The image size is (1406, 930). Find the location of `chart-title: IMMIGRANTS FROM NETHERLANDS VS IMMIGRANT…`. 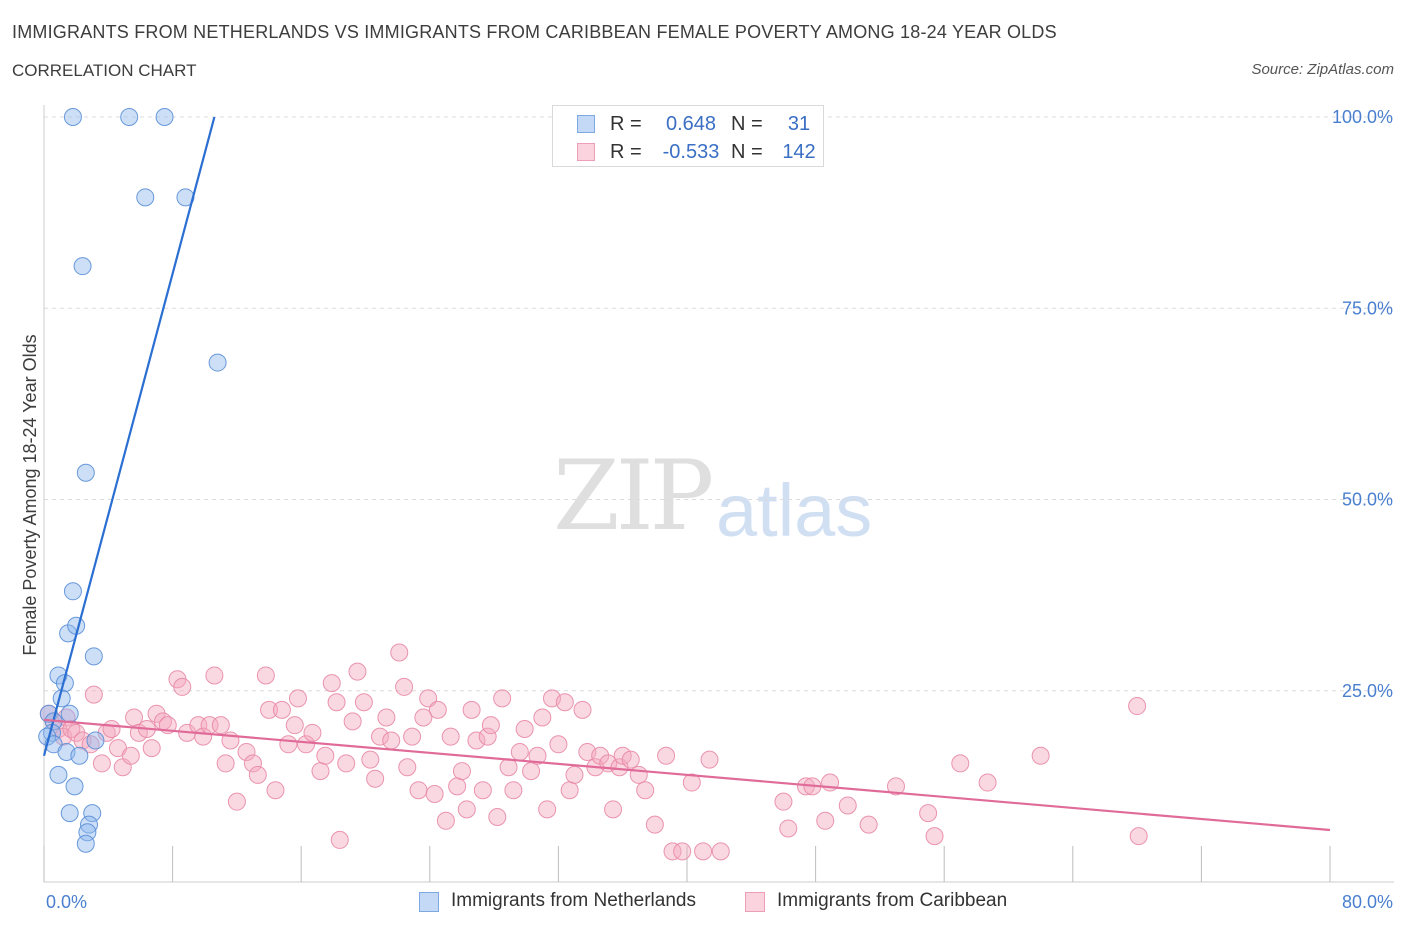

chart-title: IMMIGRANTS FROM NETHERLANDS VS IMMIGRANT… is located at coordinates (534, 32).